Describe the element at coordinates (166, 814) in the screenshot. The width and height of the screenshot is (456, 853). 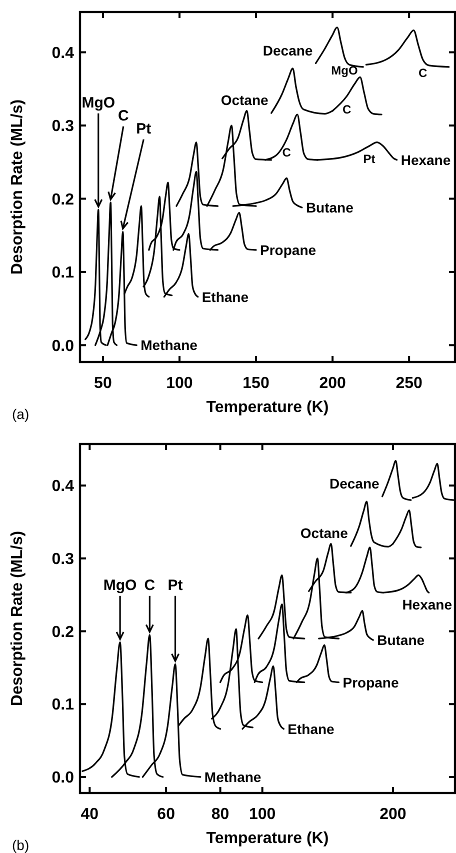
I see `x-tick-label: 60` at that location.